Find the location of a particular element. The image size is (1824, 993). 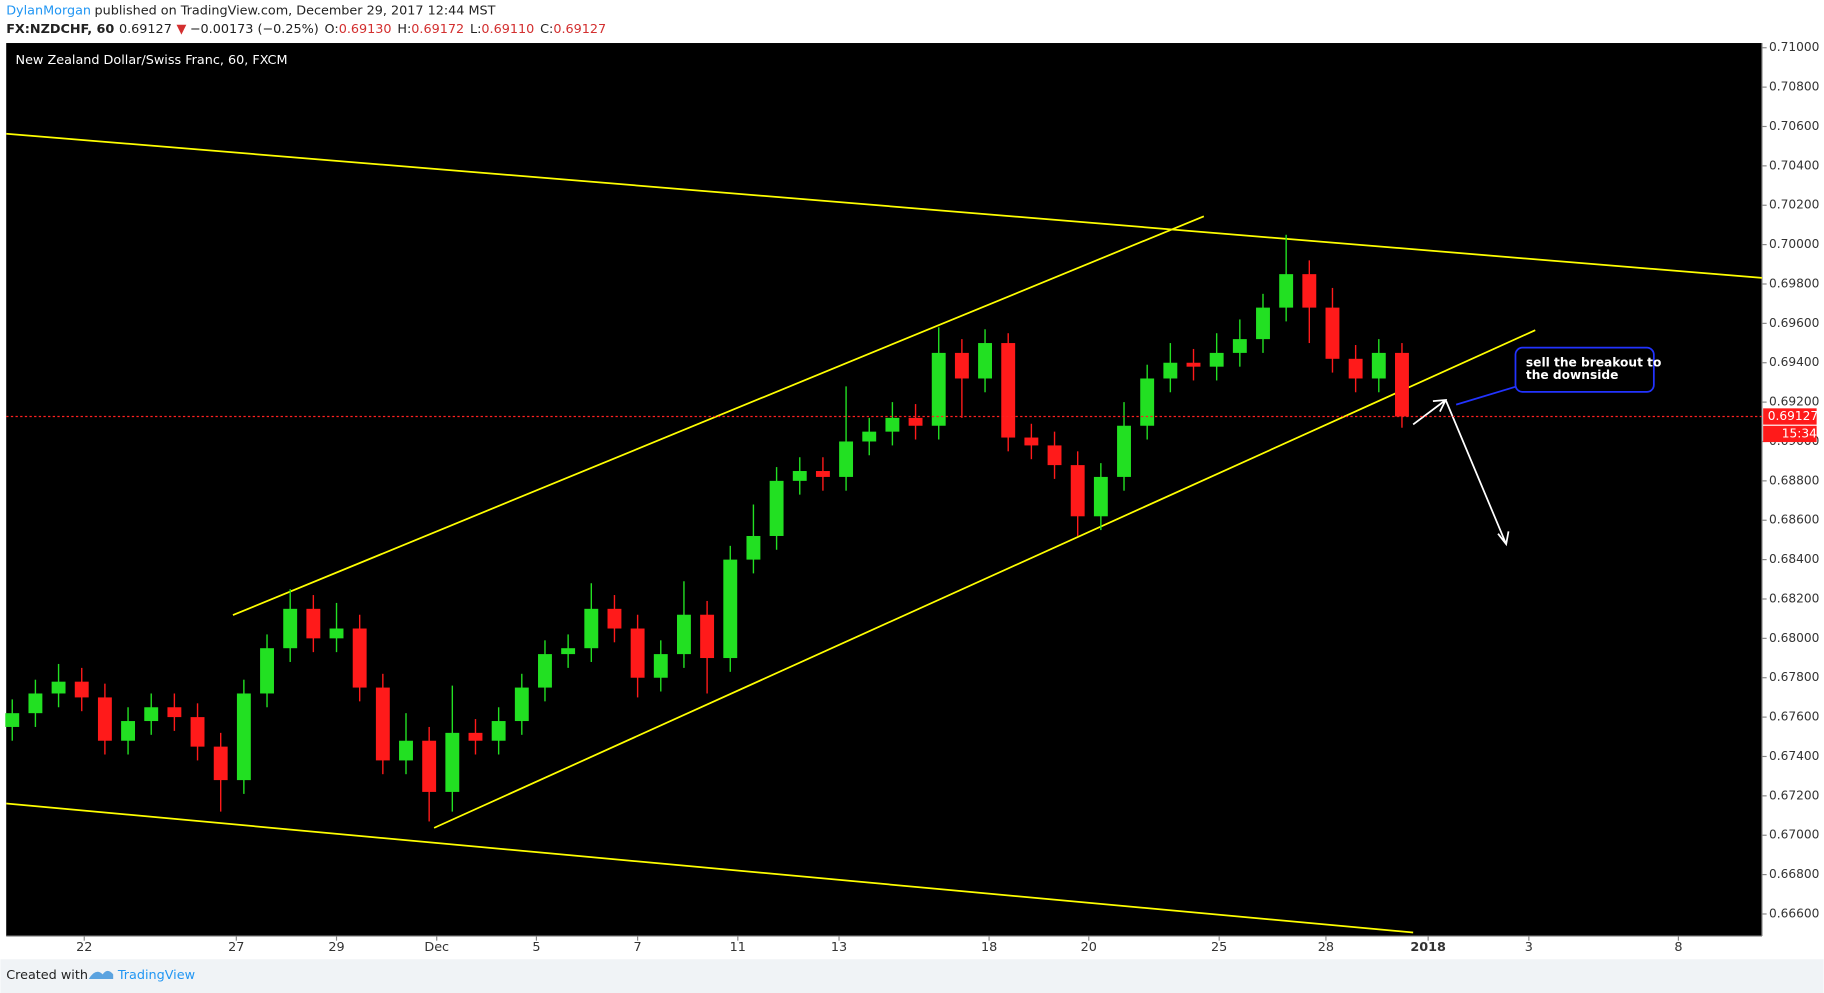

x-tick-label: 5 is located at coordinates (536, 947).